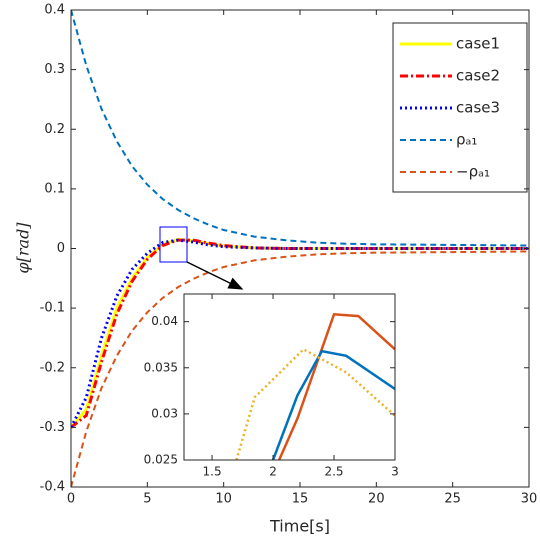 The height and width of the screenshot is (550, 540). Describe the element at coordinates (23, 248) in the screenshot. I see `y-axis-label: φ[rad]` at that location.